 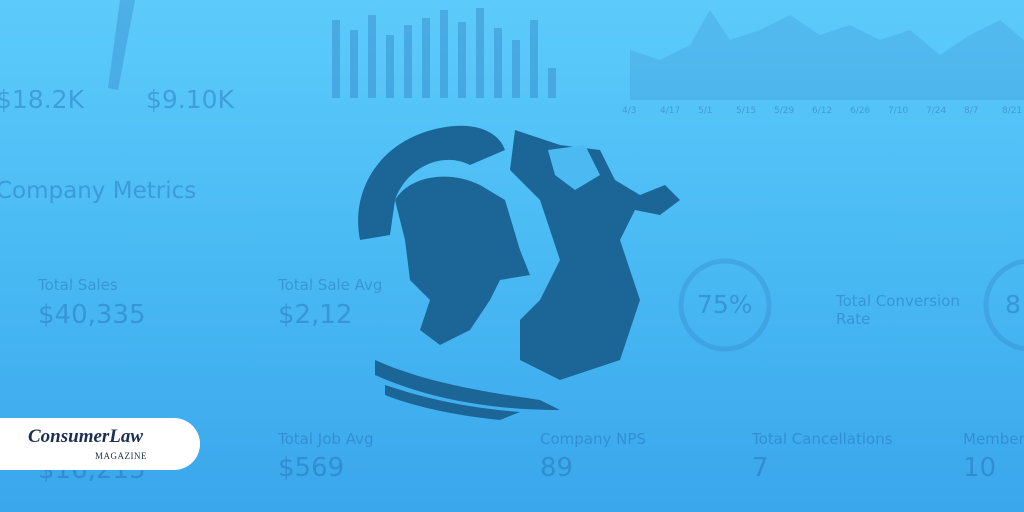 What do you see at coordinates (330, 285) in the screenshot?
I see `metric-label: Total Sale Avg` at bounding box center [330, 285].